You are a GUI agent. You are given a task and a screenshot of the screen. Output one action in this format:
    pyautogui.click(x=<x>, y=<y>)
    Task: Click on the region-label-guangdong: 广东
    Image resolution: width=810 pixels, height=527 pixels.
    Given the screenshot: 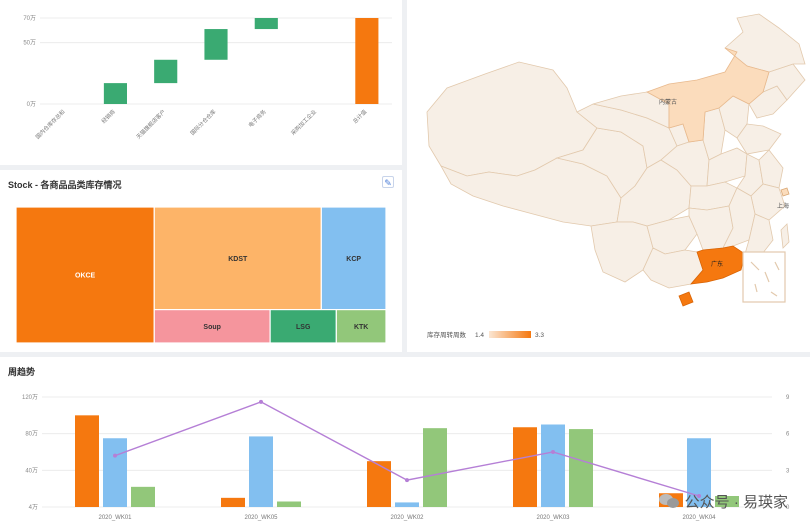 What is the action you would take?
    pyautogui.click(x=717, y=264)
    